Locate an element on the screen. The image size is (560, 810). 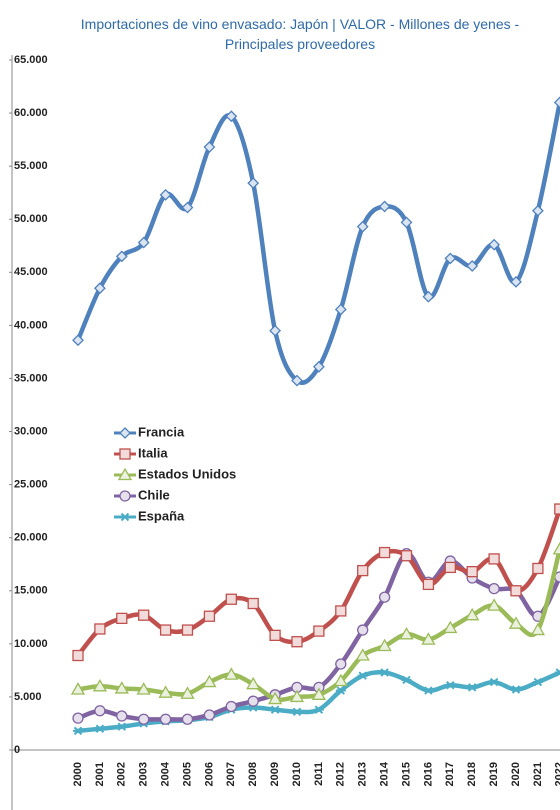
x-tick-label: 2017 is located at coordinates (450, 774).